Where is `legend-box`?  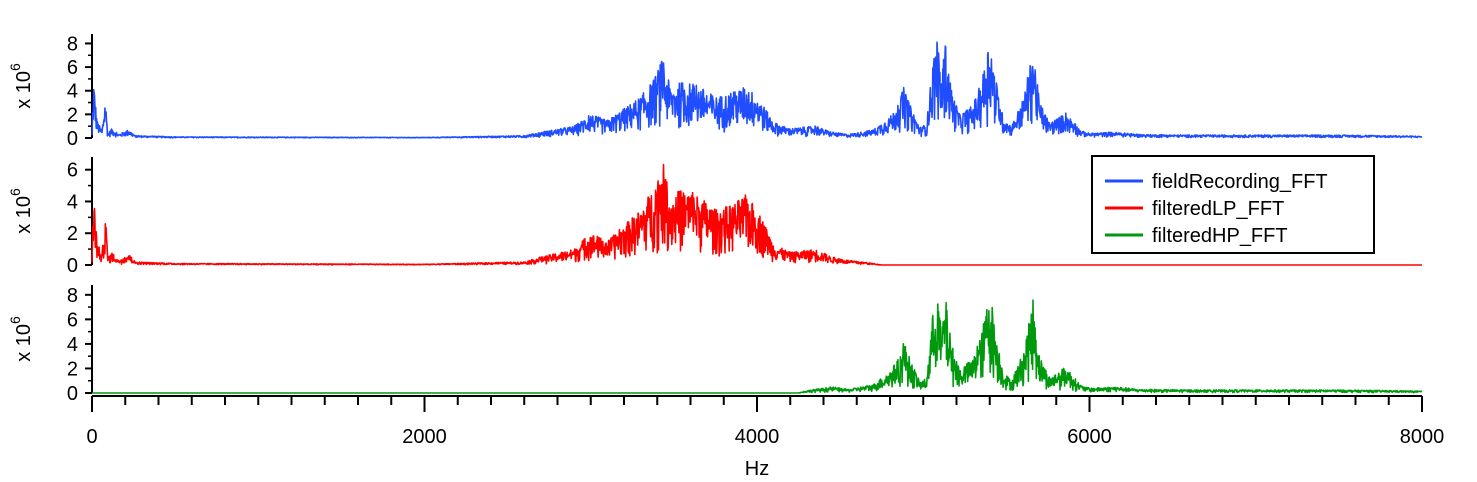 legend-box is located at coordinates (1233, 204).